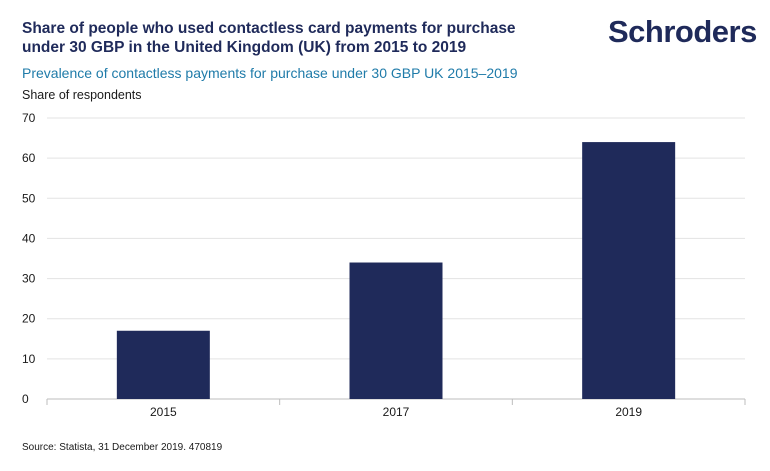  Describe the element at coordinates (396, 412) in the screenshot. I see `x-tick-label: 2017` at that location.